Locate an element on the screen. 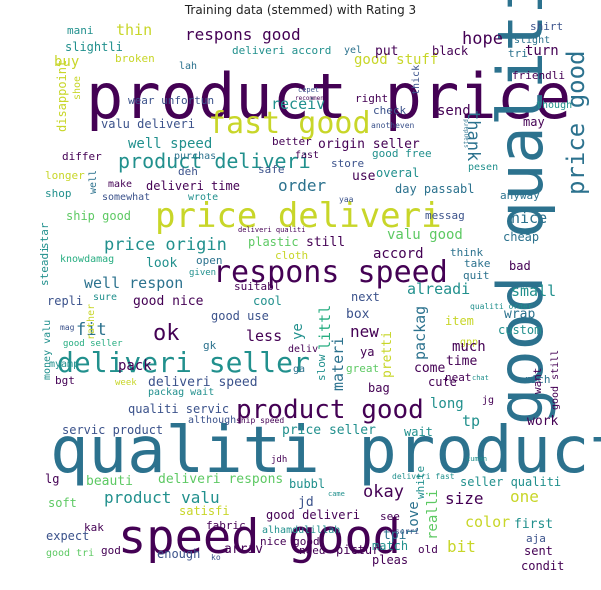 The width and height of the screenshot is (601, 590). word-given: given is located at coordinates (202, 273).